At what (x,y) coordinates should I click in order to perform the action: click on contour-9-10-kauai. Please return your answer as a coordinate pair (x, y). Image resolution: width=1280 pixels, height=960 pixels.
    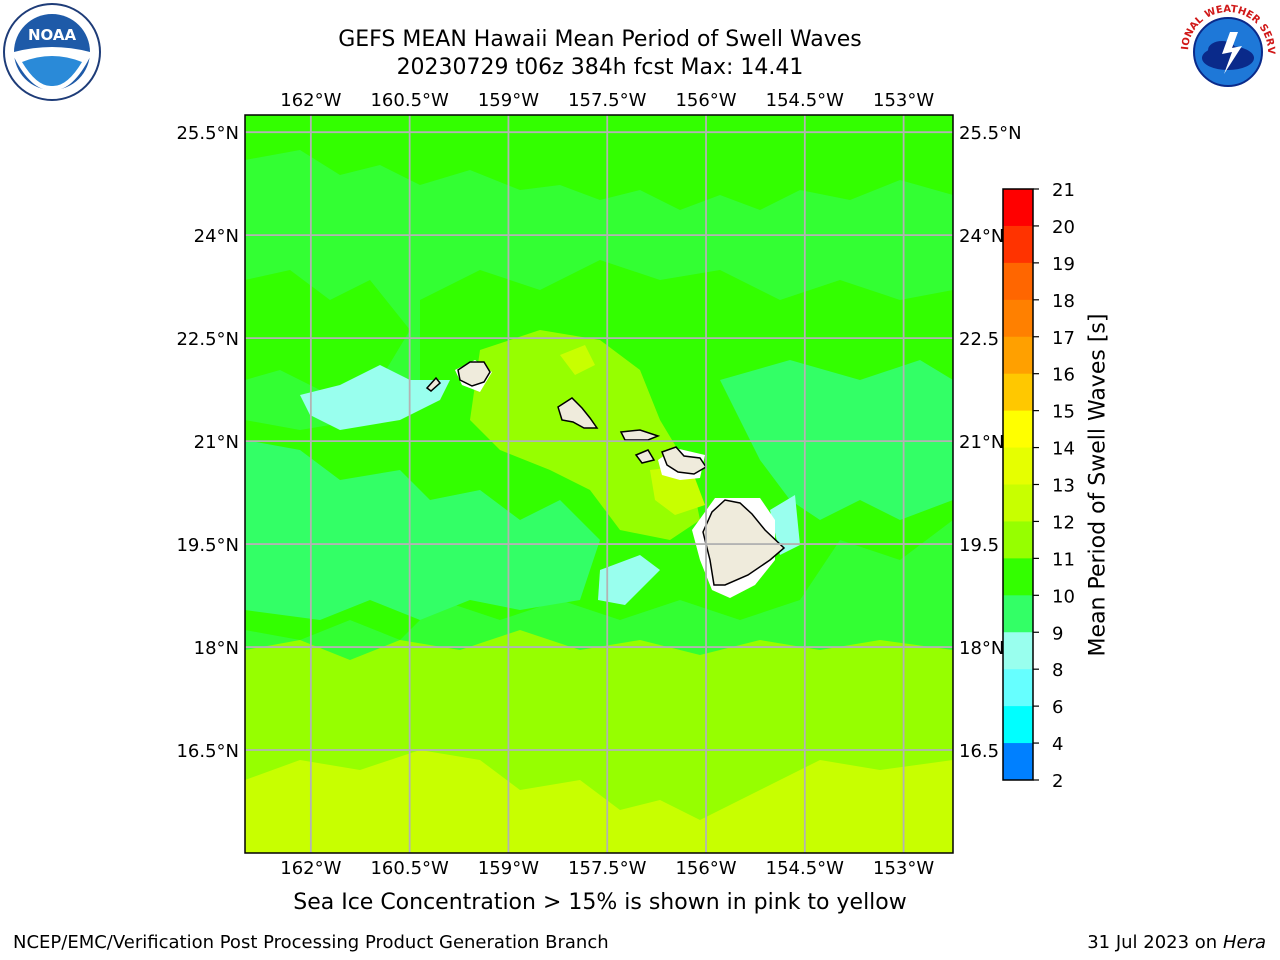
    Looking at the image, I should click on (375, 397).